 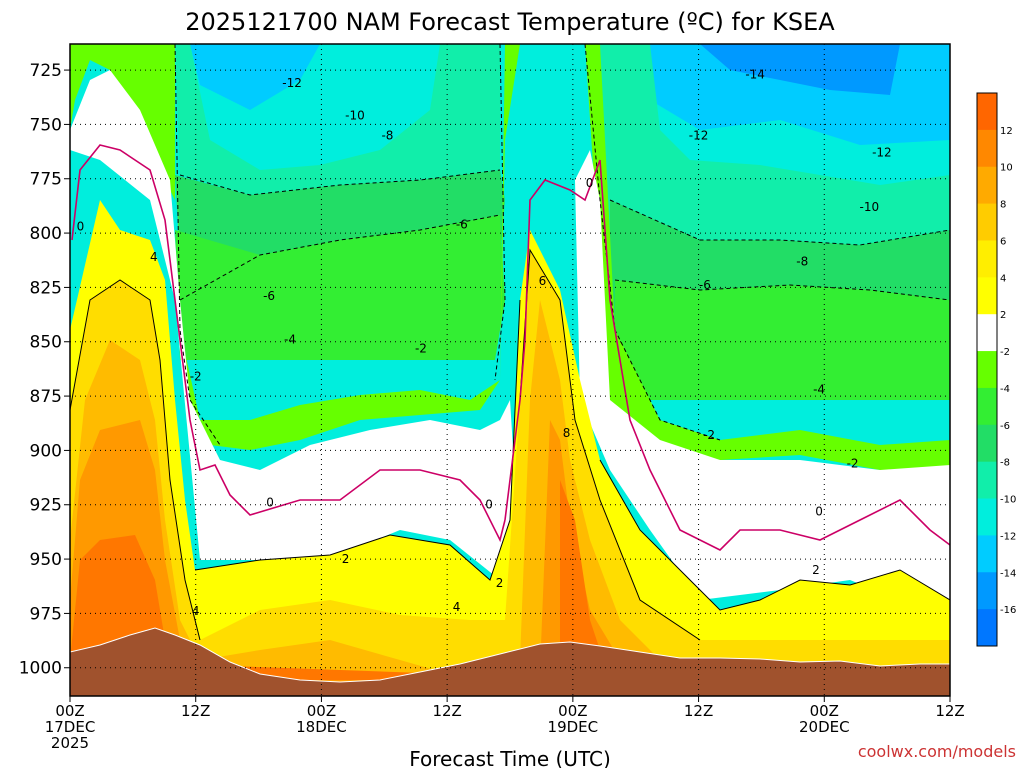 I want to click on y-tick-label: 975, so click(x=46, y=614).